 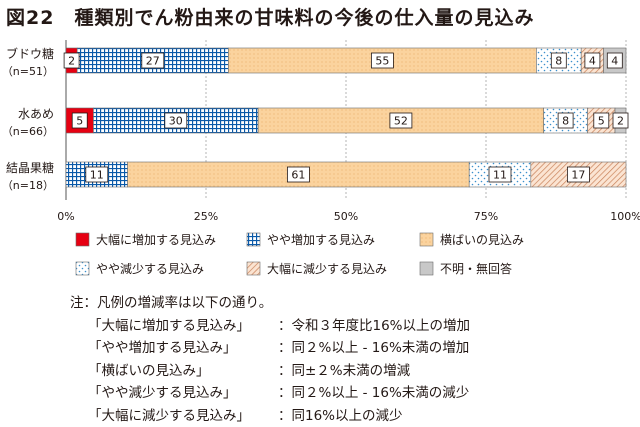 I want to click on legend-label: 大幅に減少する見込み, so click(x=327, y=268).